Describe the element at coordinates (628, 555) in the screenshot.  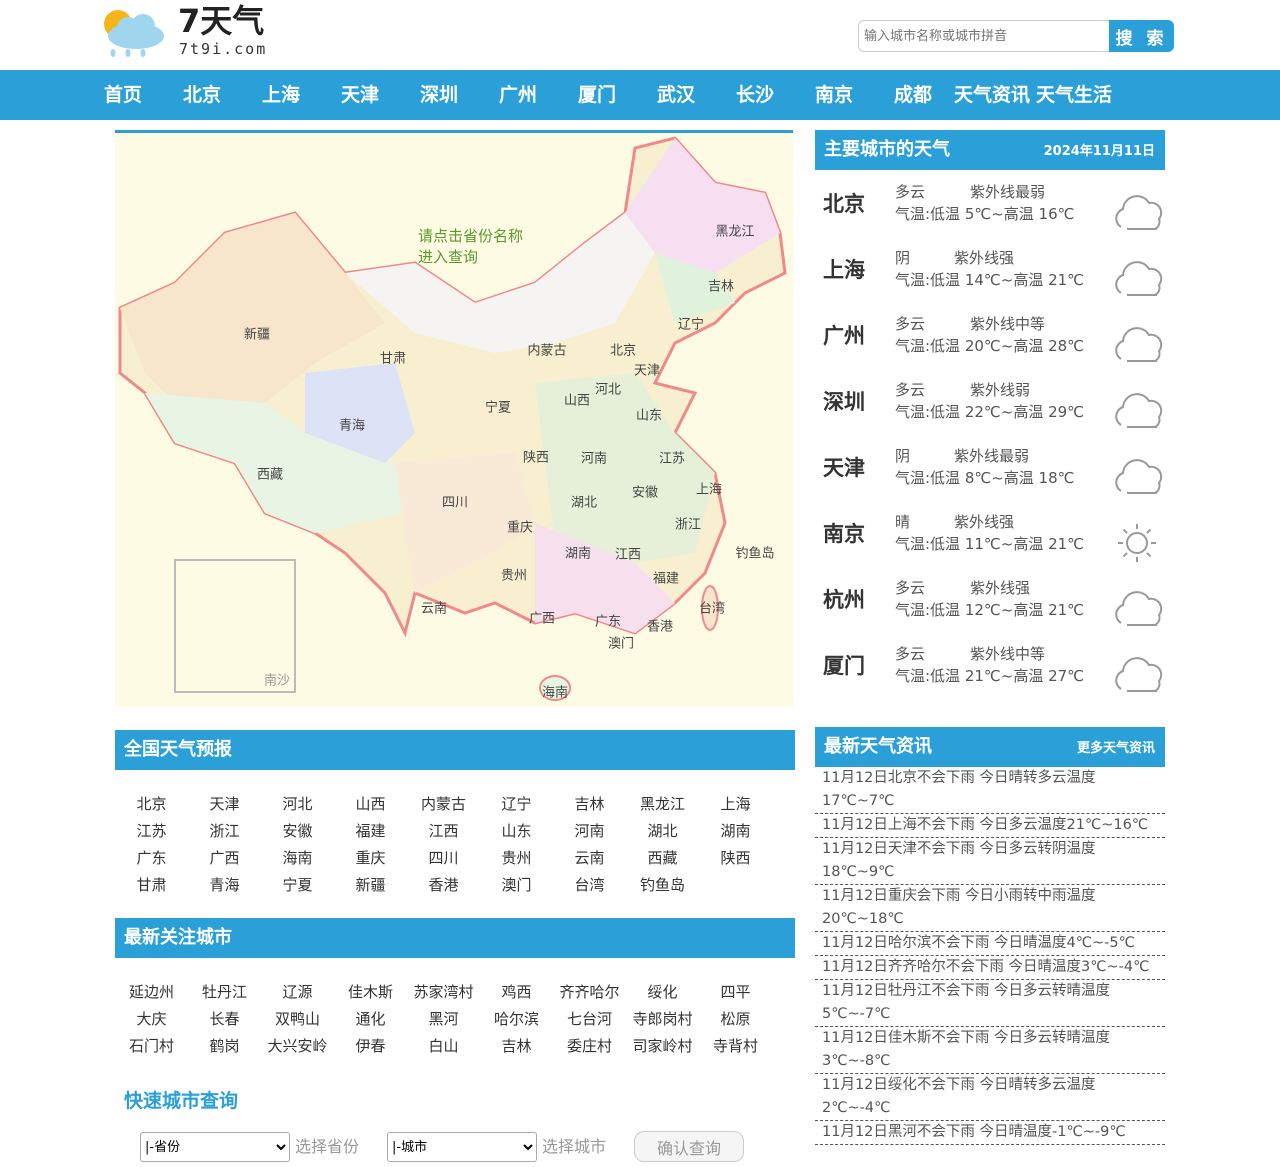
I see `province-link: 江西` at that location.